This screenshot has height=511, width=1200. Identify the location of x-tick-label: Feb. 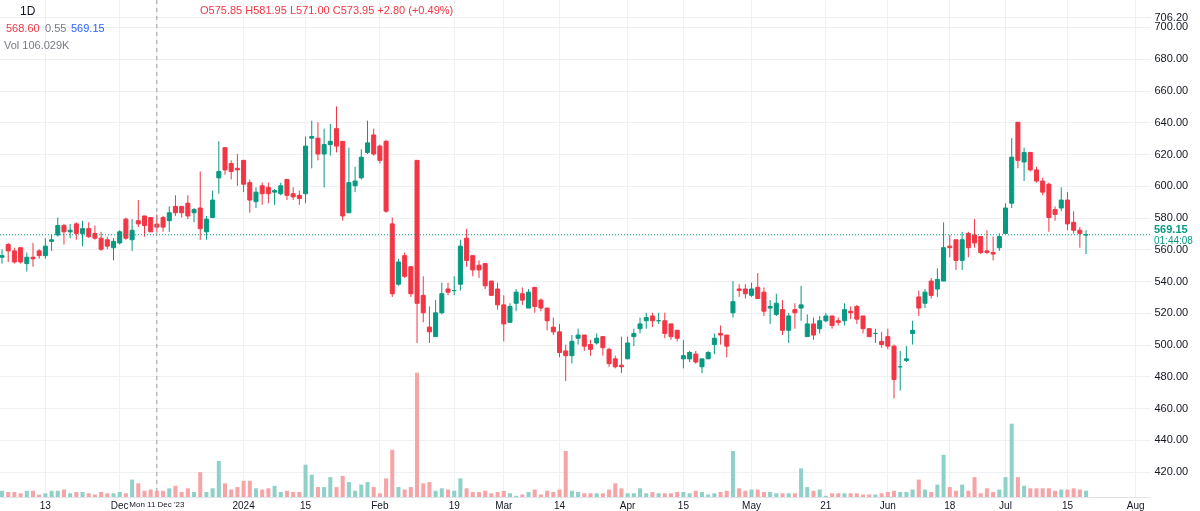
(380, 505).